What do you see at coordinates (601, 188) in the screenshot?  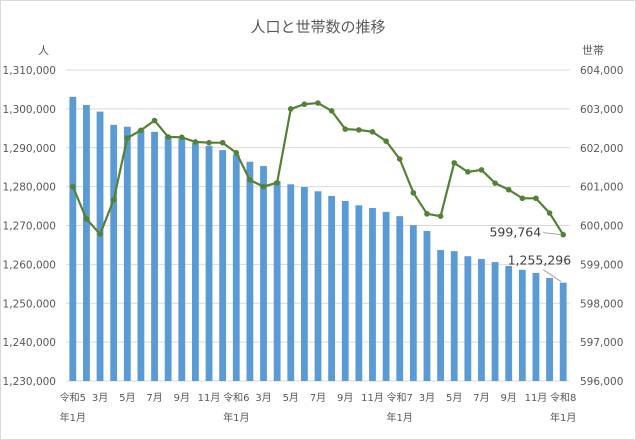 I see `right-tick-label: 601,000` at bounding box center [601, 188].